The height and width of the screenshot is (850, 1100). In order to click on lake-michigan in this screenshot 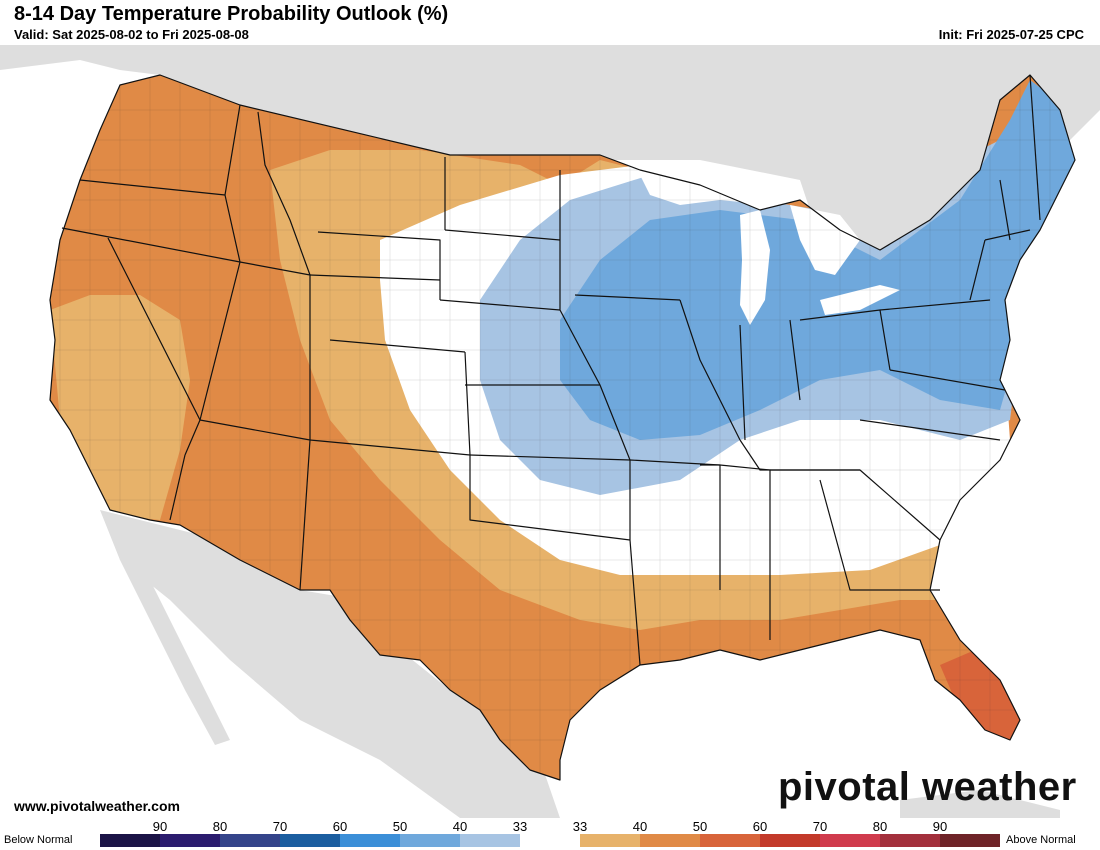, I will do `click(755, 267)`.